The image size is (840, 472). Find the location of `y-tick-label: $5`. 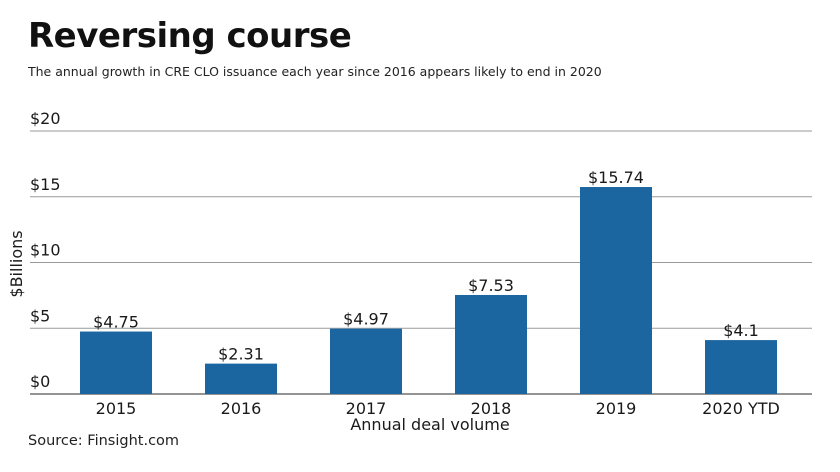

y-tick-label: $5 is located at coordinates (40, 315).